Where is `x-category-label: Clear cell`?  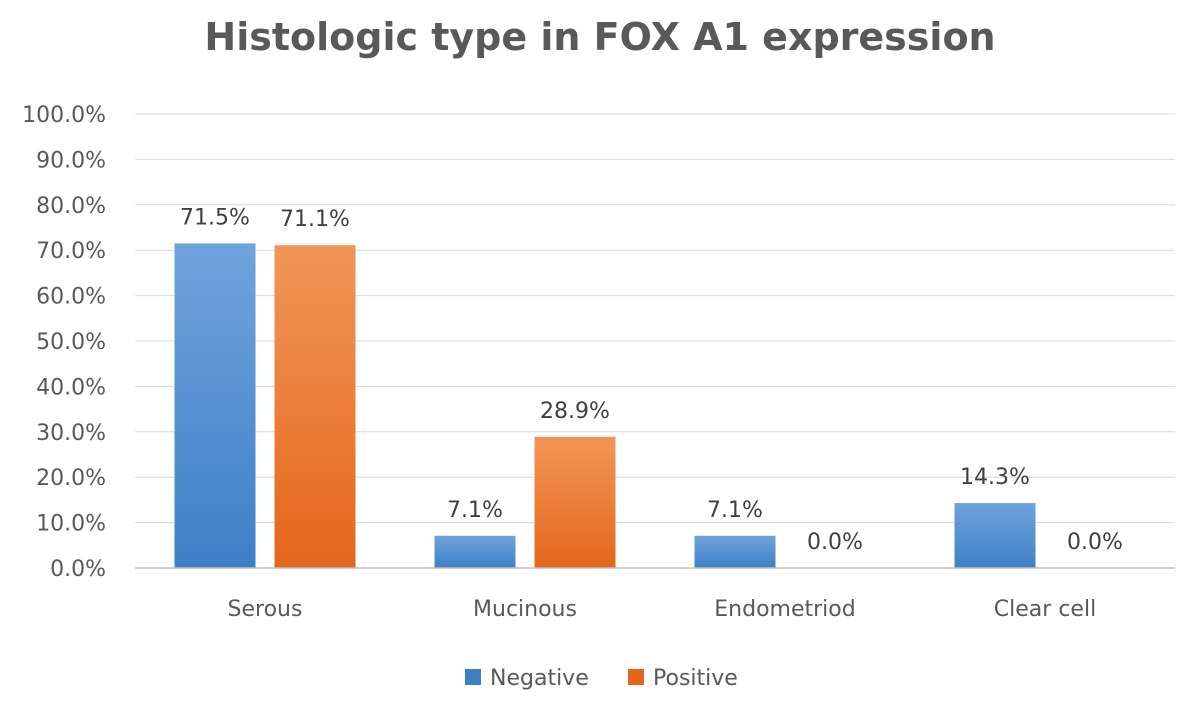 x-category-label: Clear cell is located at coordinates (1045, 609).